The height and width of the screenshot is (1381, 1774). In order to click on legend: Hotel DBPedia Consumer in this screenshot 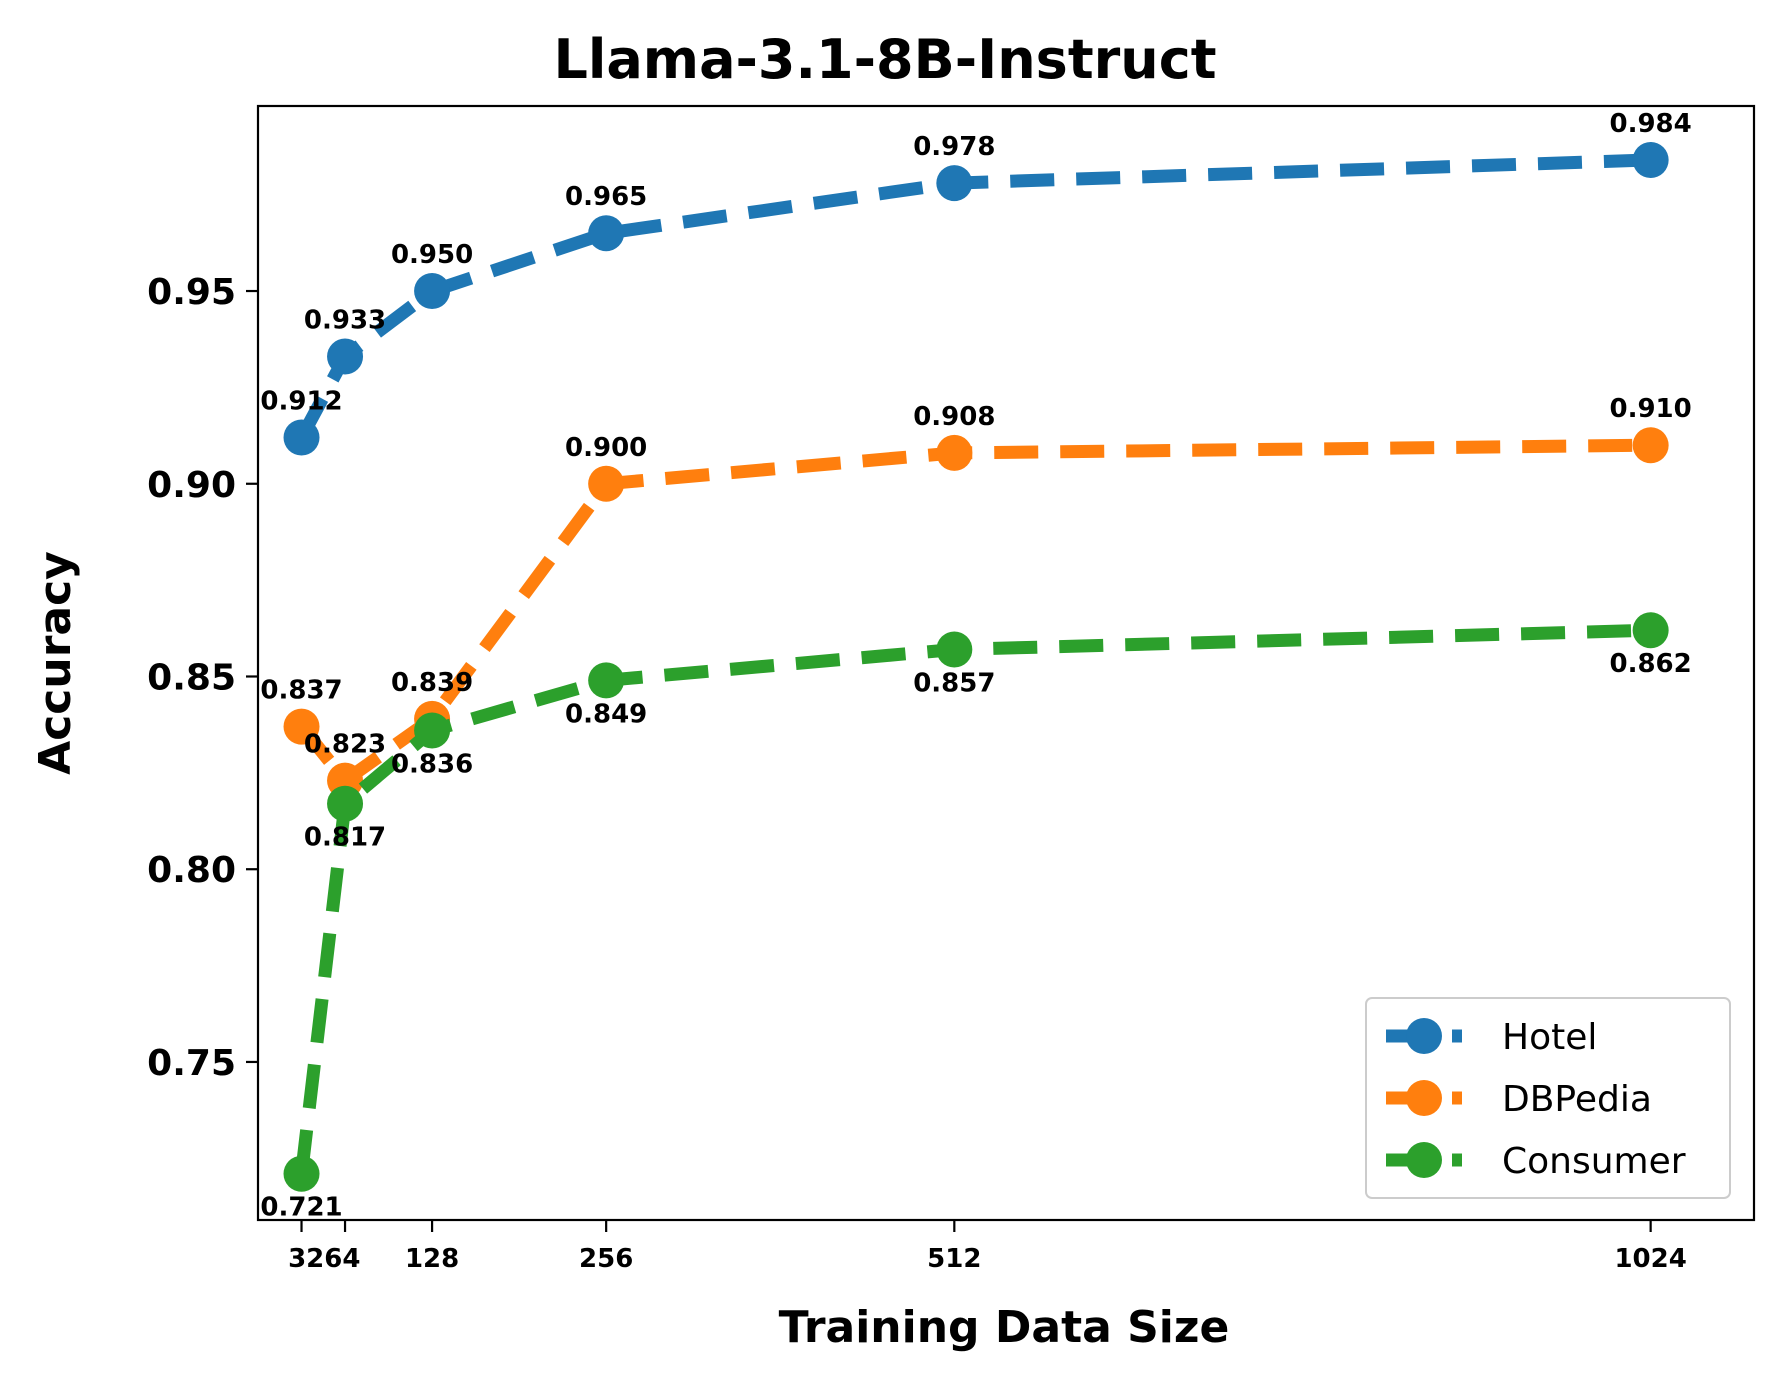, I will do `click(1548, 1098)`.